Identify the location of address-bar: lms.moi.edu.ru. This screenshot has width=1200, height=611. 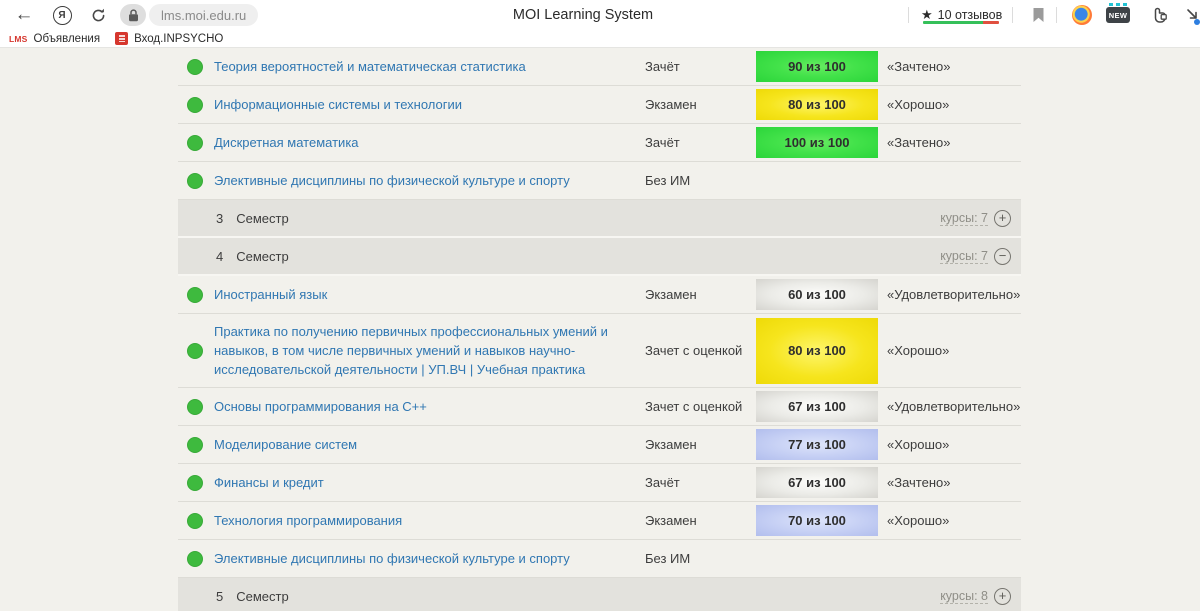
(204, 15).